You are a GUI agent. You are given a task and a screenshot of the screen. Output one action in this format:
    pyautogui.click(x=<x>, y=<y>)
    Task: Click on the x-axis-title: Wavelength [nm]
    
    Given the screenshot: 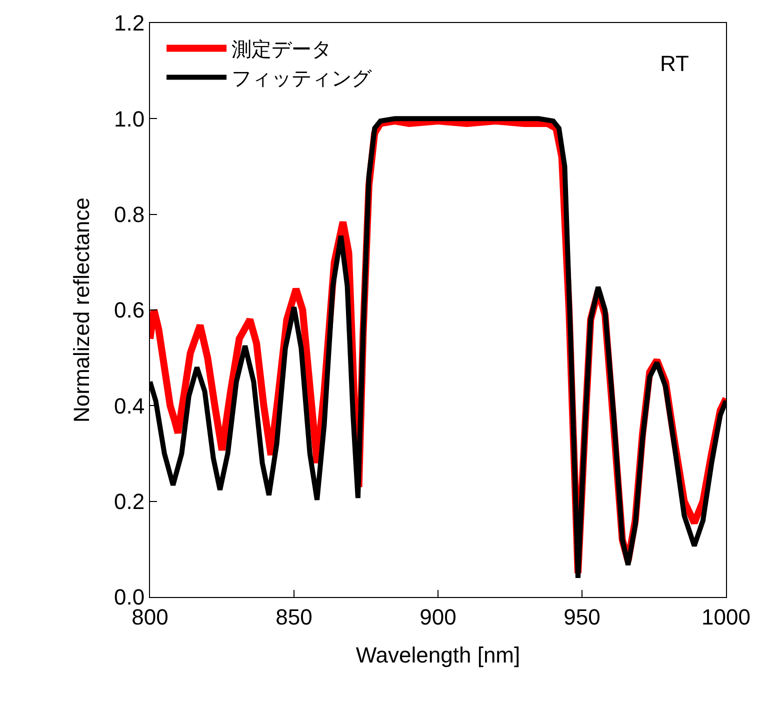 What is the action you would take?
    pyautogui.click(x=438, y=655)
    